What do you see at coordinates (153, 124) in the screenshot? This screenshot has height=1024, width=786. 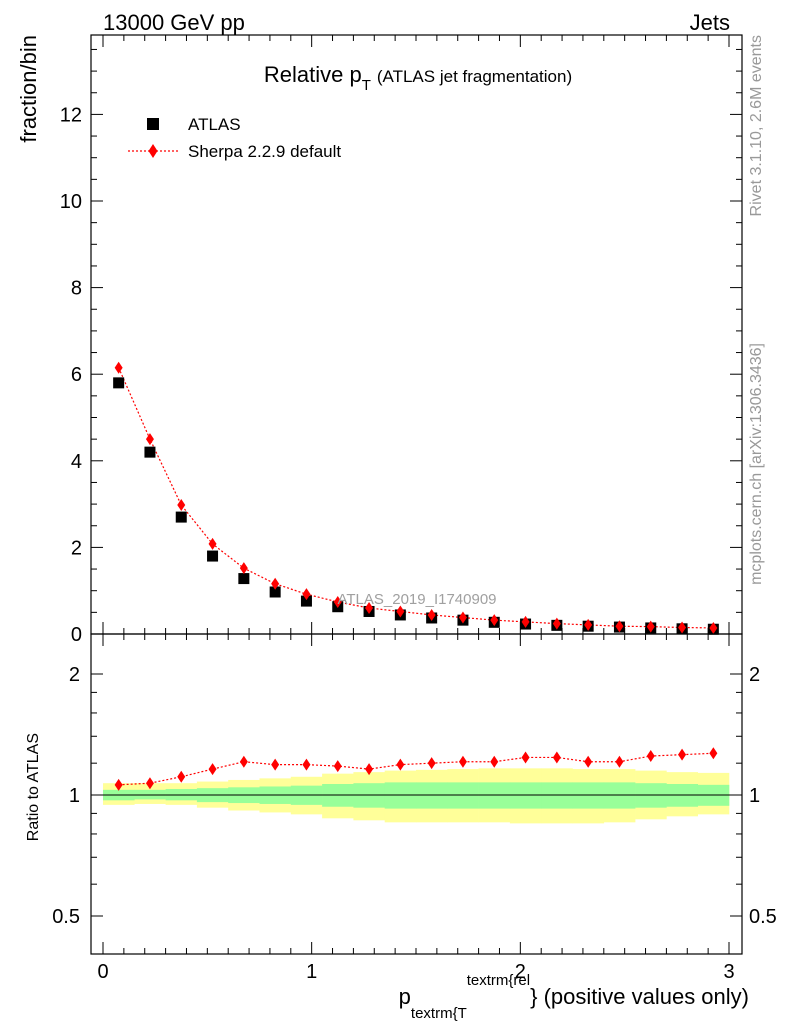 I see `legend-atlas-marker` at bounding box center [153, 124].